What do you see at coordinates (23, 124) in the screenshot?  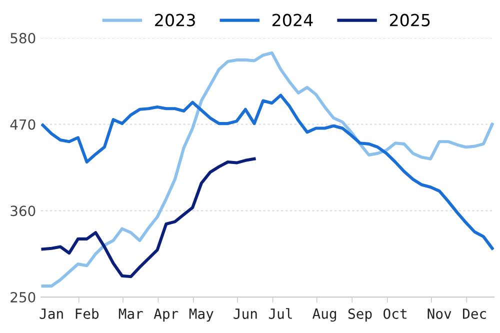 I see `y-tick-label: 470` at bounding box center [23, 124].